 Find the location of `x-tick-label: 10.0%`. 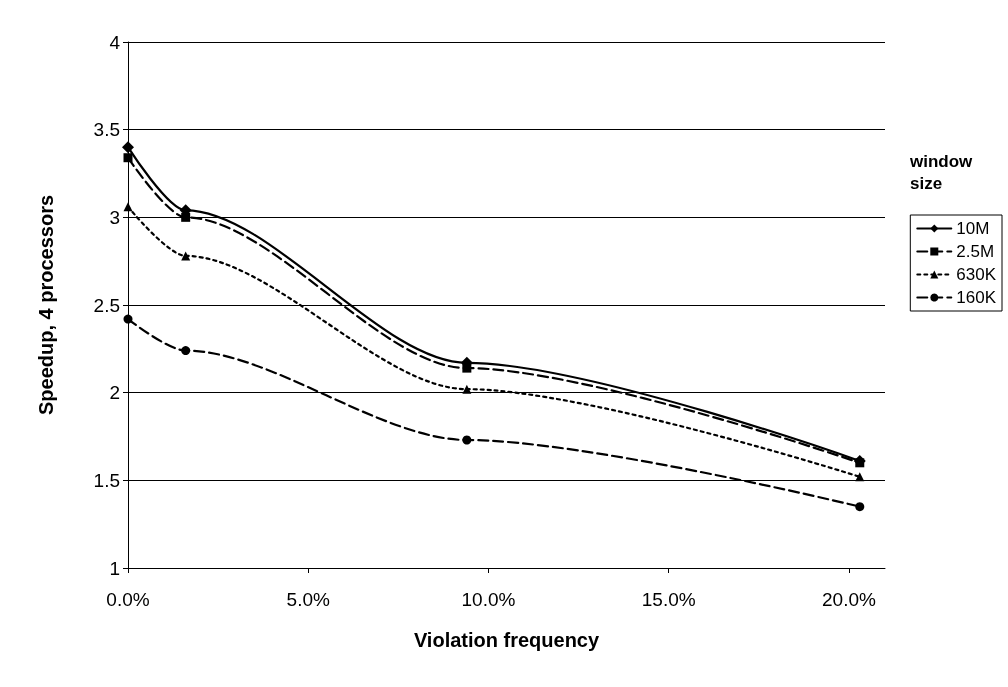

x-tick-label: 10.0% is located at coordinates (488, 599).